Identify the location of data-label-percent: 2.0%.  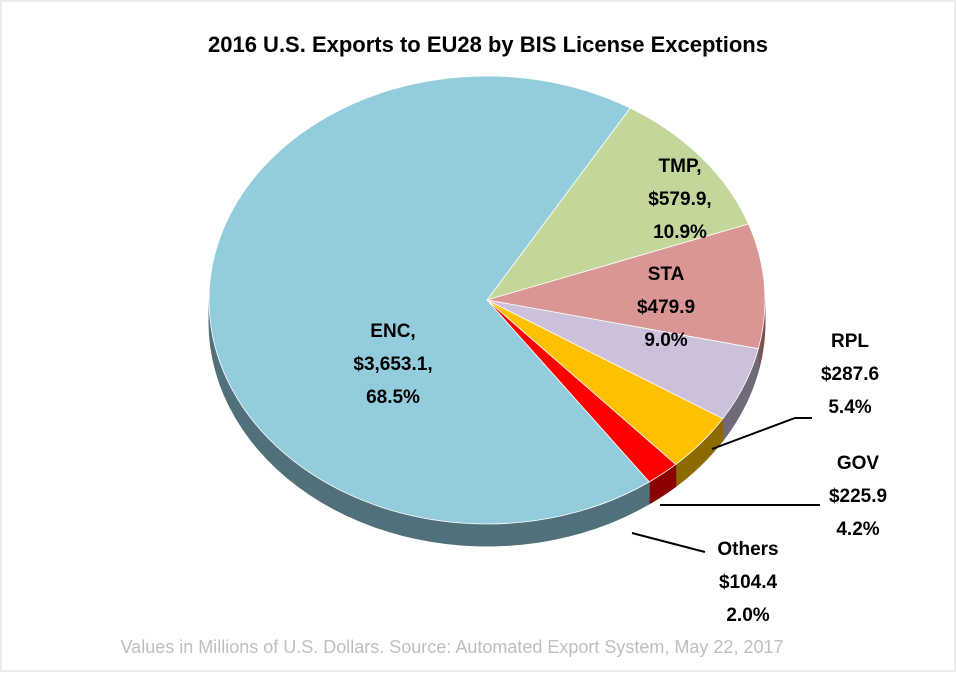
(747, 615).